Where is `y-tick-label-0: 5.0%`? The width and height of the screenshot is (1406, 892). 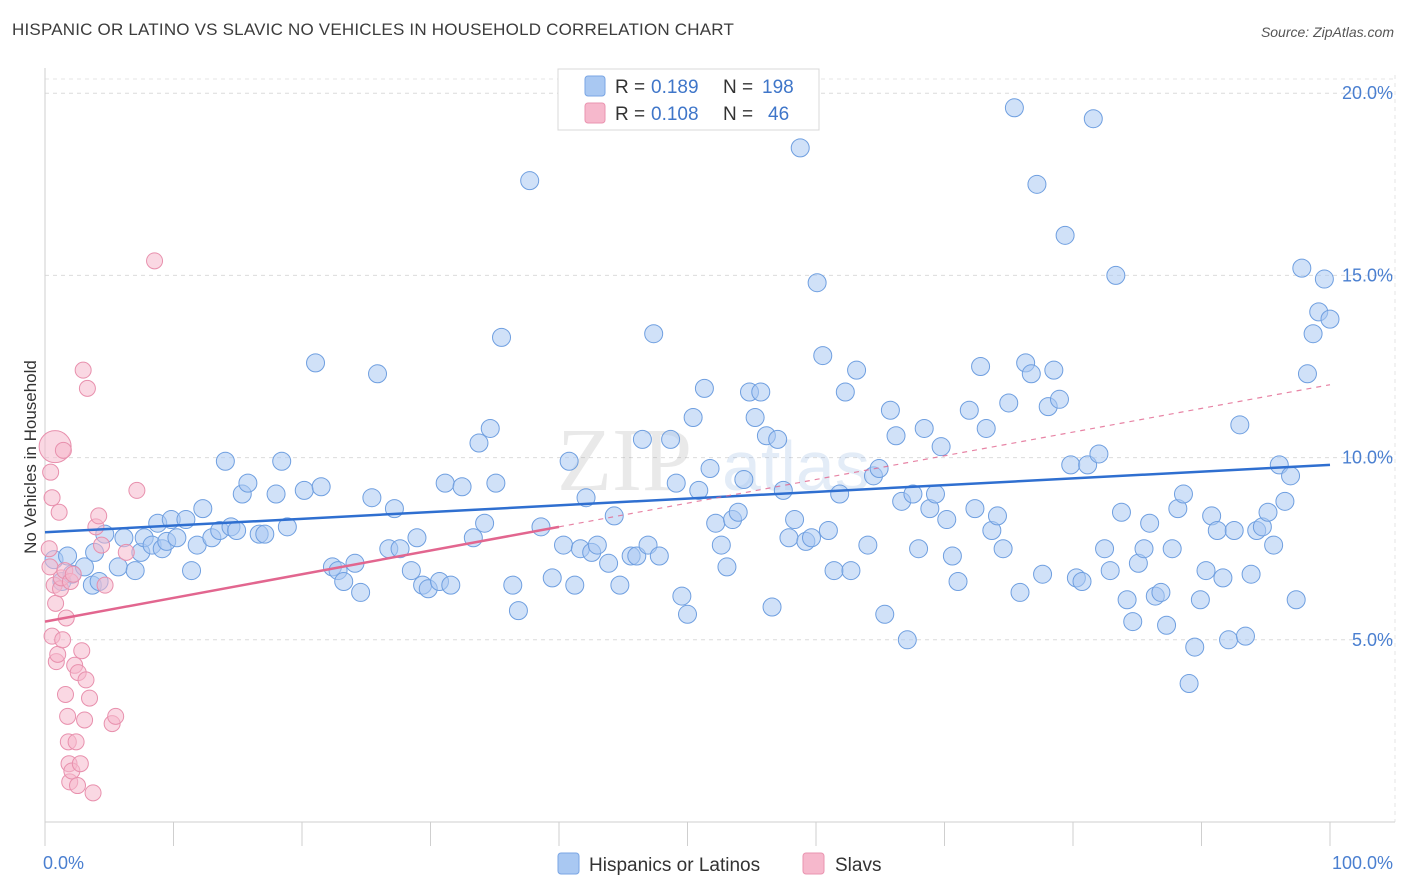
y-tick-label-0: 5.0% is located at coordinates (1372, 640).